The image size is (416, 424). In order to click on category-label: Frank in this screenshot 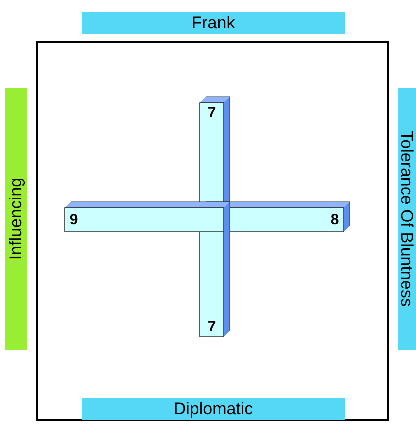, I will do `click(214, 23)`.